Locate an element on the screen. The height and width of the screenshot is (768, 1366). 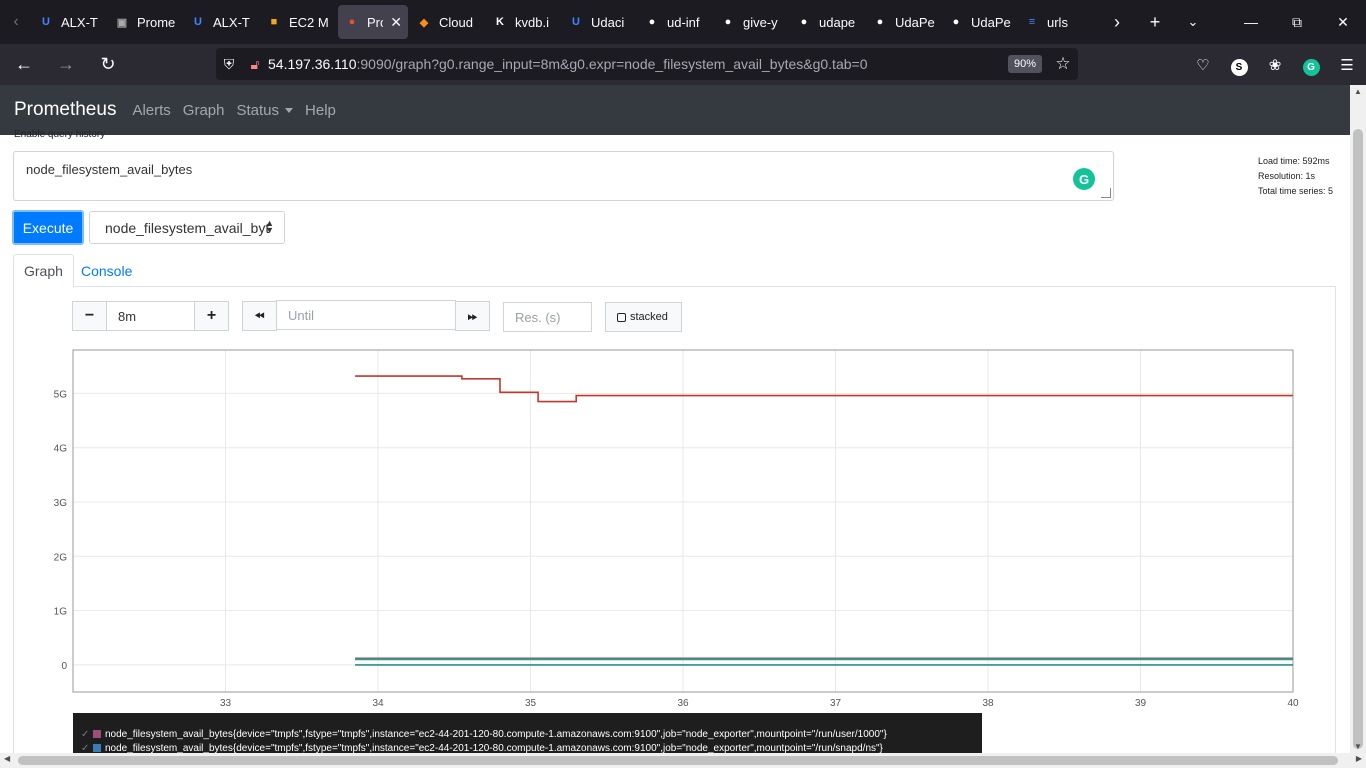
back-icon: ← is located at coordinates (24, 64).